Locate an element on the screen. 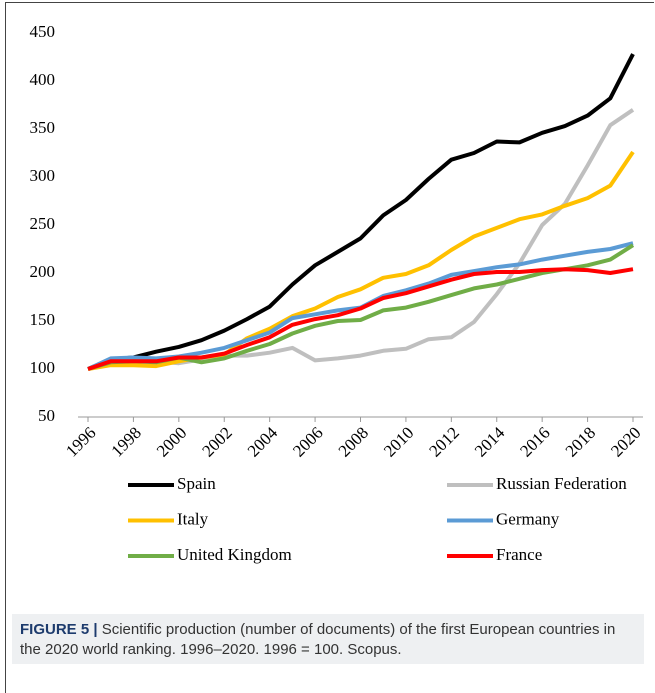 This screenshot has height=693, width=655. y-tick-label: 100 is located at coordinates (43, 367).